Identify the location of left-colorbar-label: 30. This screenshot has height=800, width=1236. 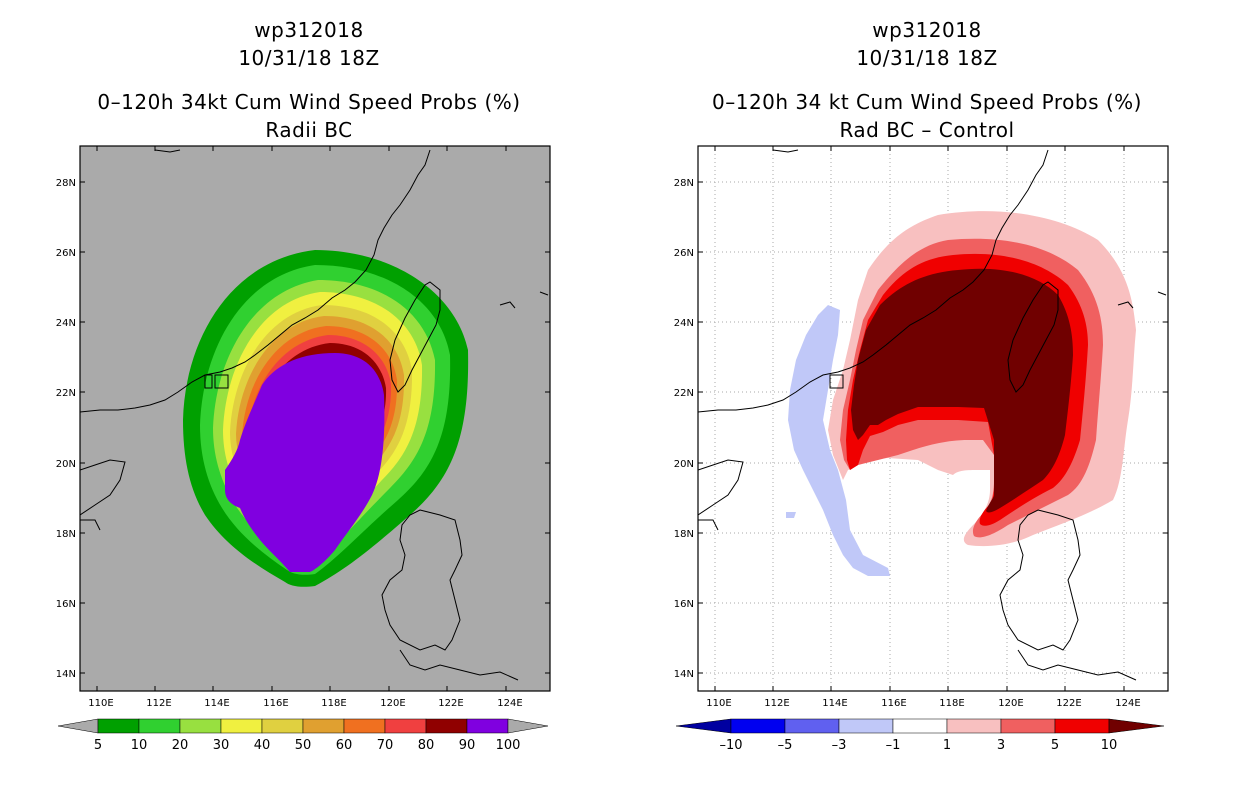
(221, 745).